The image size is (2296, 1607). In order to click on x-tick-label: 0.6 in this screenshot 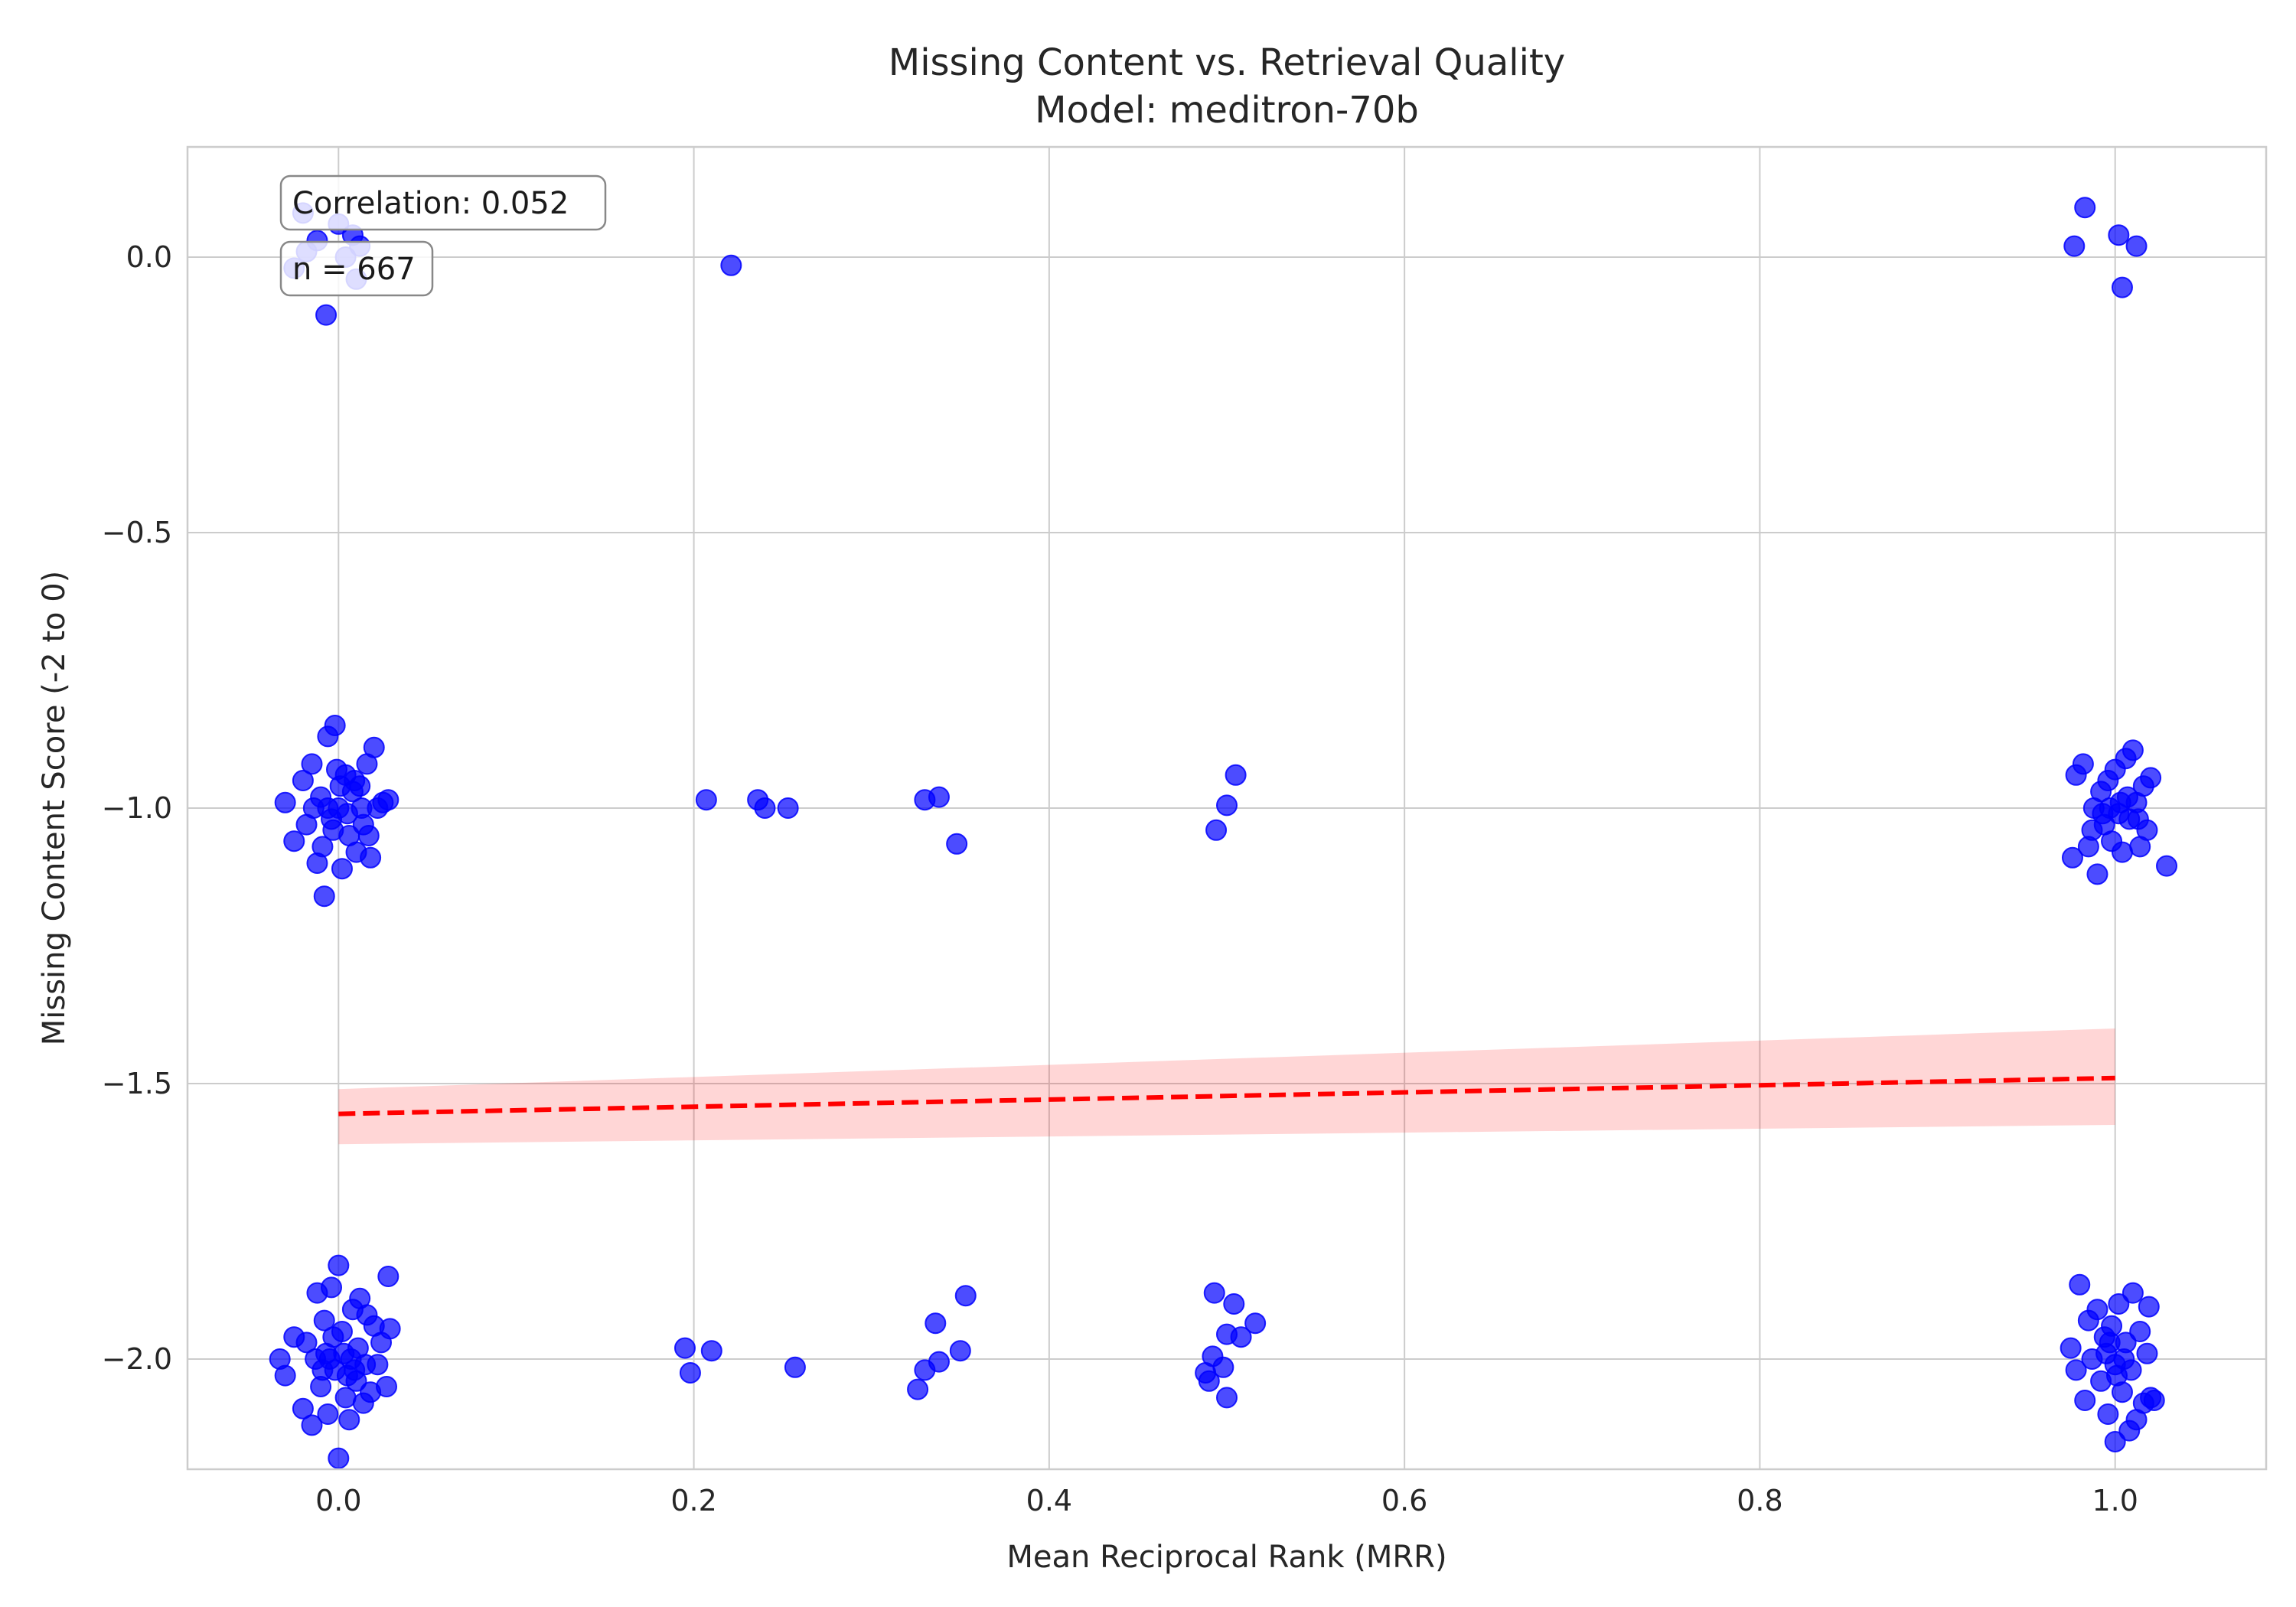, I will do `click(1404, 1500)`.